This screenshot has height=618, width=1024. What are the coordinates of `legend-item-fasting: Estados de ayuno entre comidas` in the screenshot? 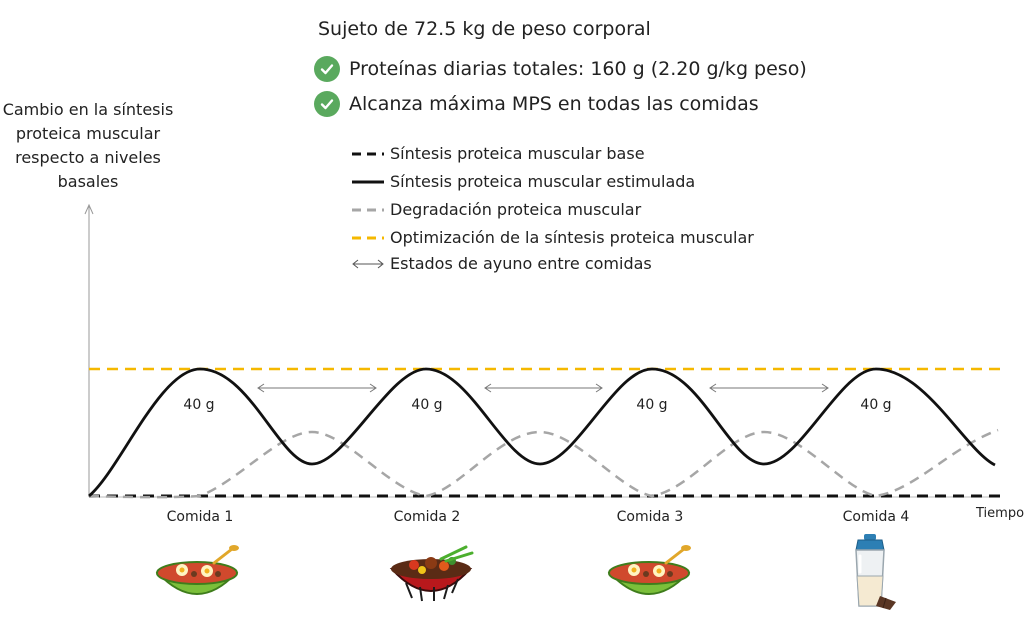 It's located at (502, 263).